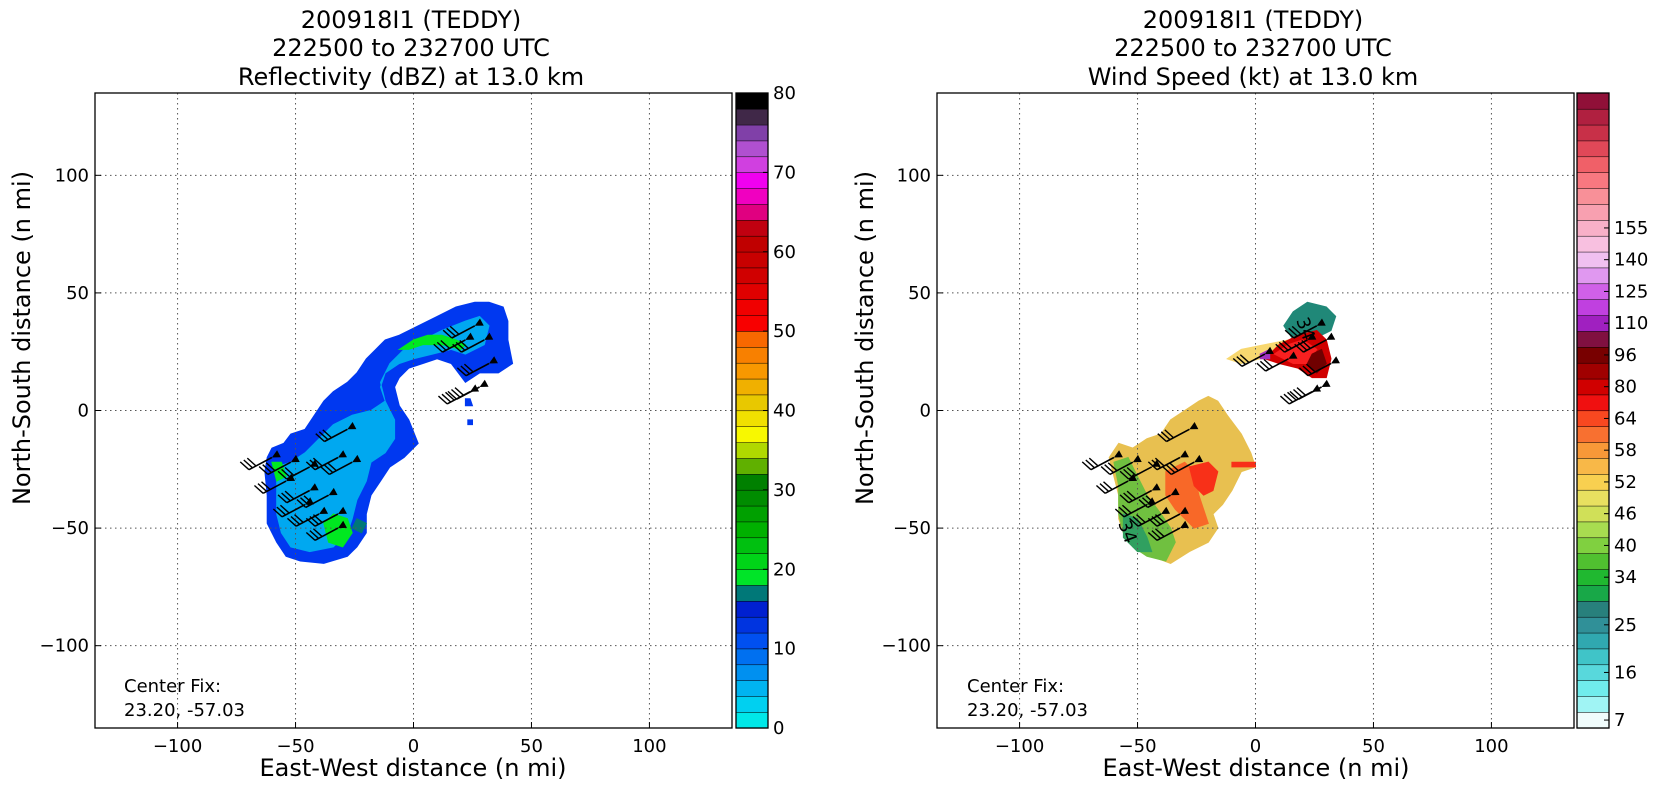 Image resolution: width=1654 pixels, height=787 pixels. What do you see at coordinates (784, 331) in the screenshot?
I see `colorbar-tick-label: 50` at bounding box center [784, 331].